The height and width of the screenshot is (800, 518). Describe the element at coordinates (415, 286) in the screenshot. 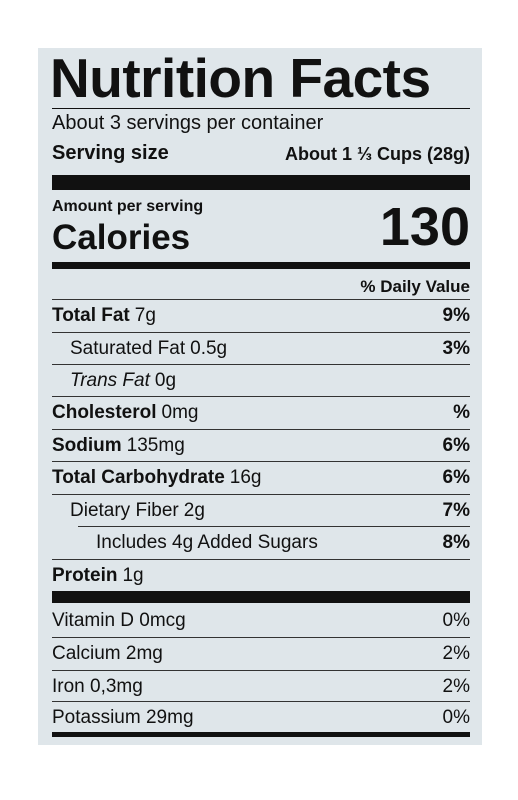

I see `daily-value-header: % Daily Value` at that location.